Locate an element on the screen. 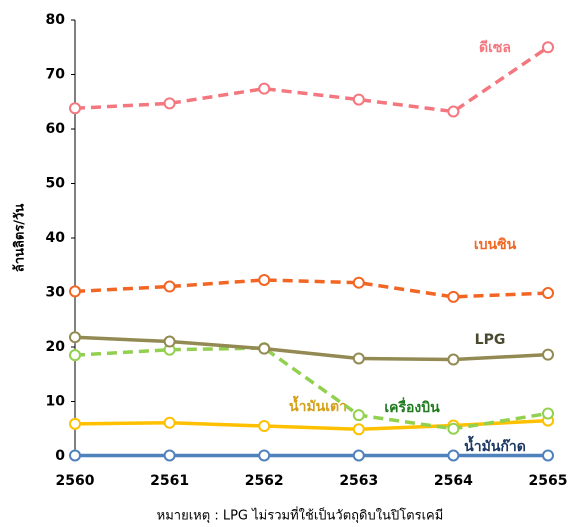 This screenshot has width=576, height=527. y-tick-label: 30 is located at coordinates (56, 293).